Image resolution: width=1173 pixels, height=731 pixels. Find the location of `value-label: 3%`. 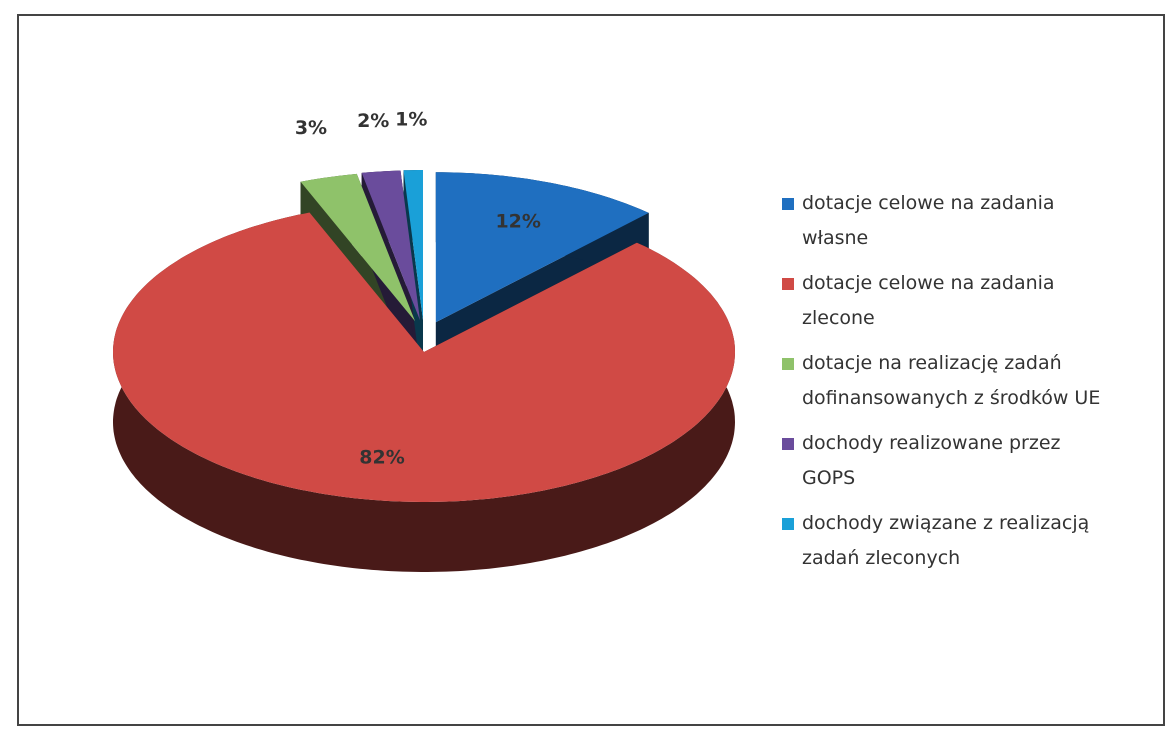

value-label: 3% is located at coordinates (311, 128).